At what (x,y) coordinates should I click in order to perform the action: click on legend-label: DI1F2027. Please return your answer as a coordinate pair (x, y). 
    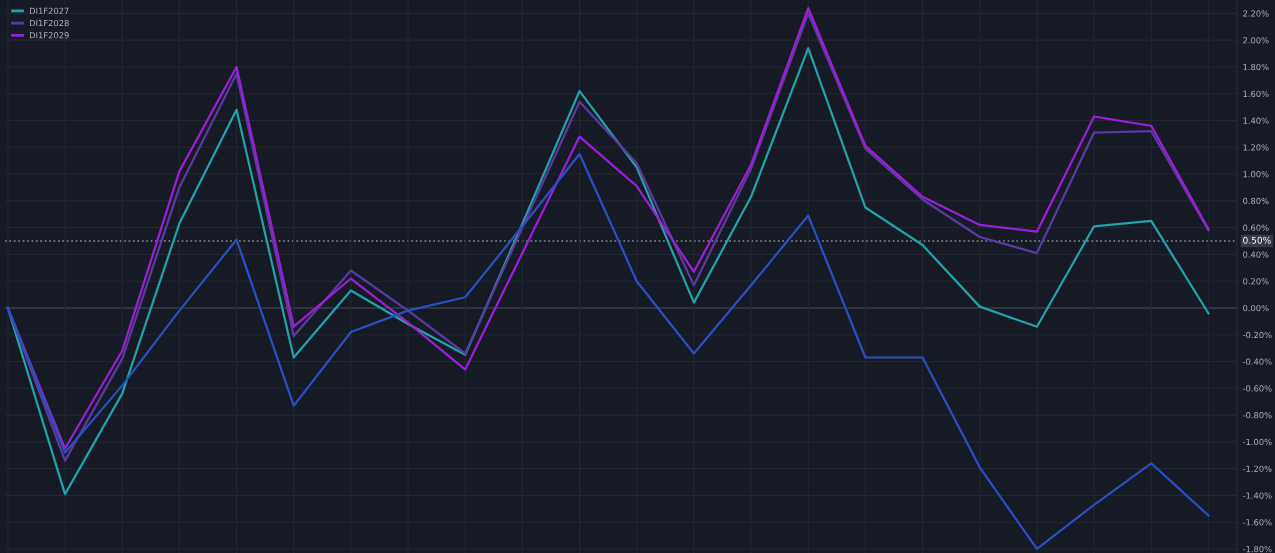
    Looking at the image, I should click on (49, 10).